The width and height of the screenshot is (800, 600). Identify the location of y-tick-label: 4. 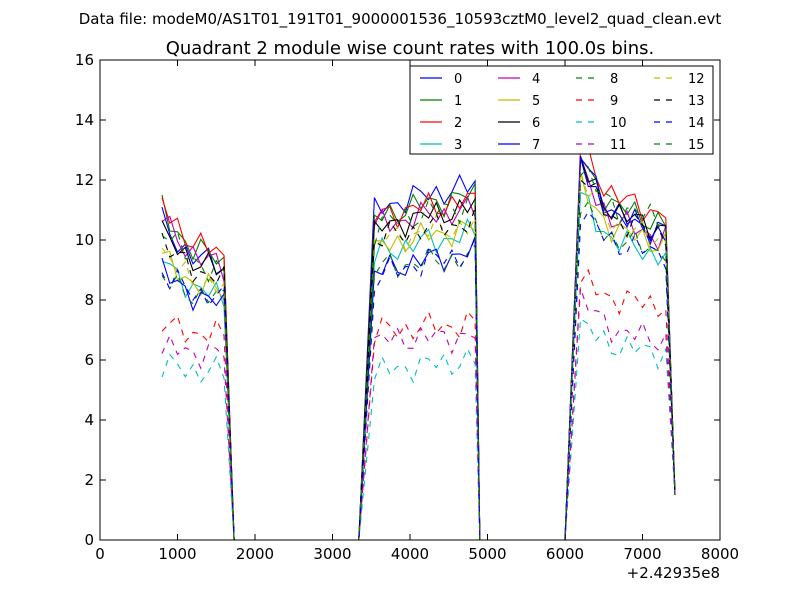
(89, 420).